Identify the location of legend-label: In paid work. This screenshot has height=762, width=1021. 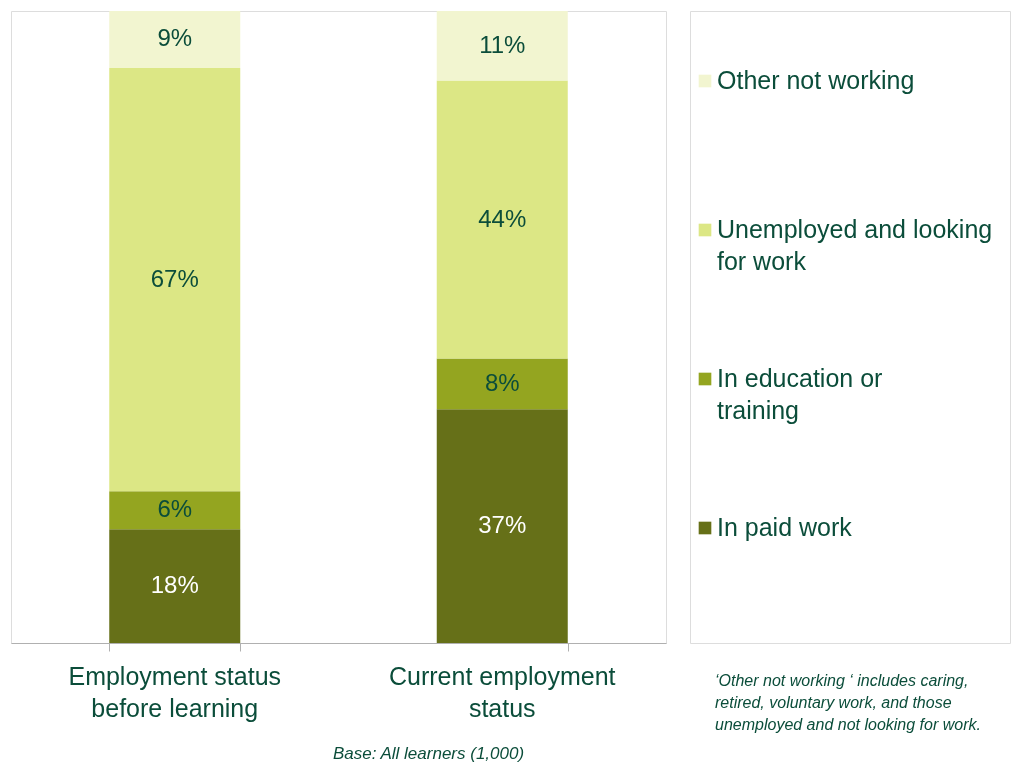
(785, 527).